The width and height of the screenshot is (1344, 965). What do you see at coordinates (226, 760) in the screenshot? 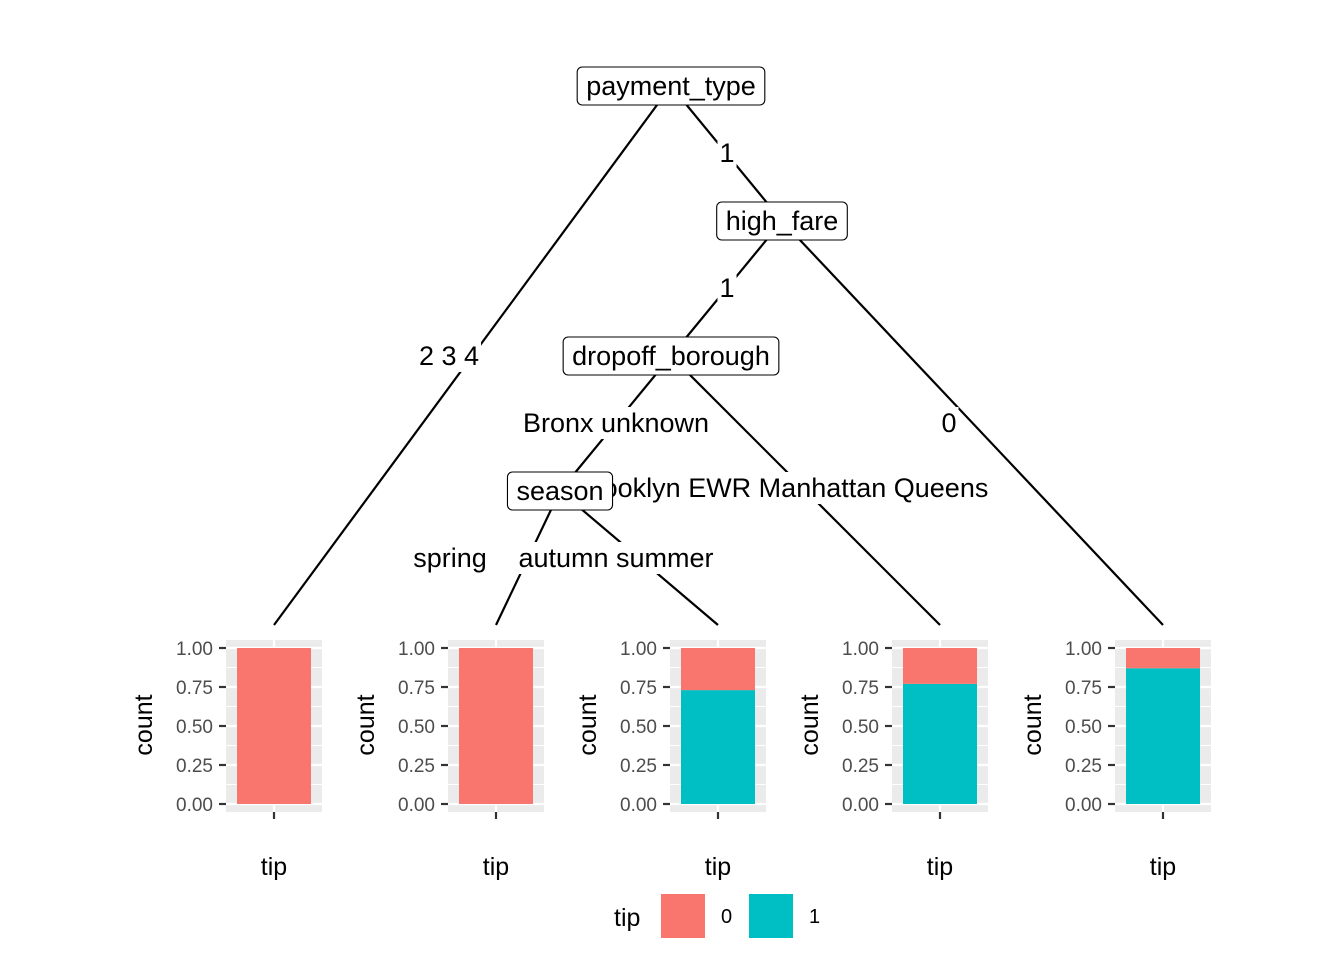
I see `leaf-panel-leaf1: 0.00 0.25 0.50 0.75 1.00 tip count` at bounding box center [226, 760].